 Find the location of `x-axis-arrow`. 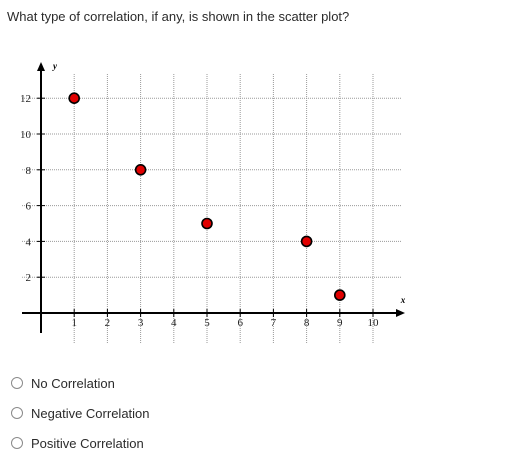

x-axis-arrow is located at coordinates (400, 313).